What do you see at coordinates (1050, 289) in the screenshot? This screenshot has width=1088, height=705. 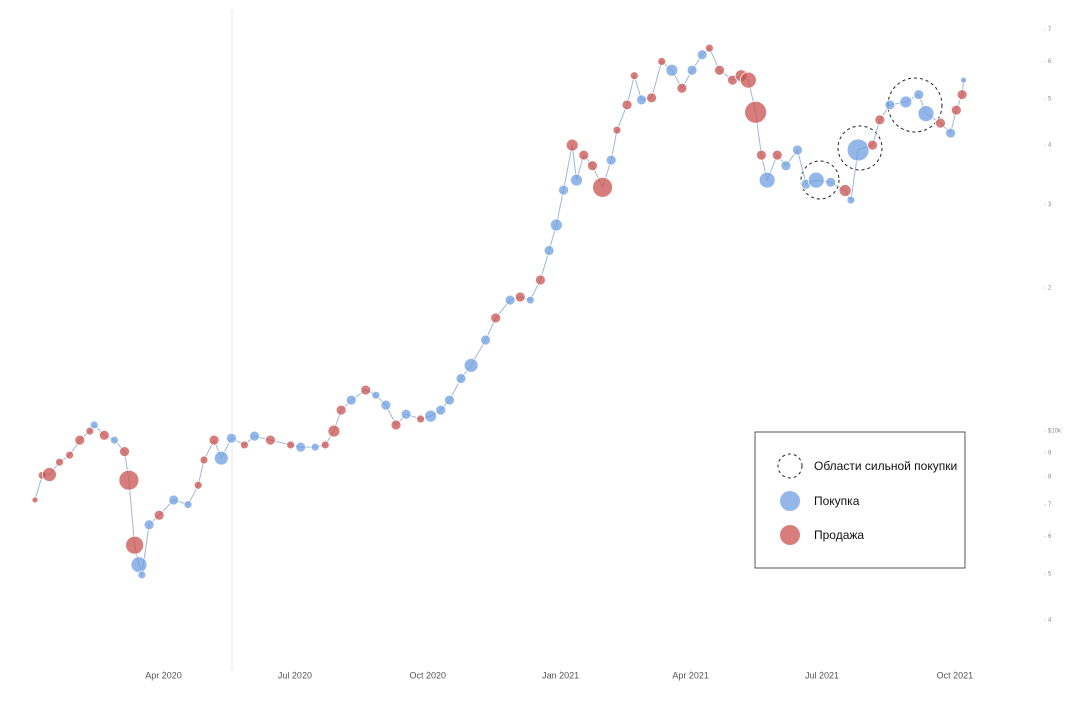 I see `y-tick-label: 2` at bounding box center [1050, 289].